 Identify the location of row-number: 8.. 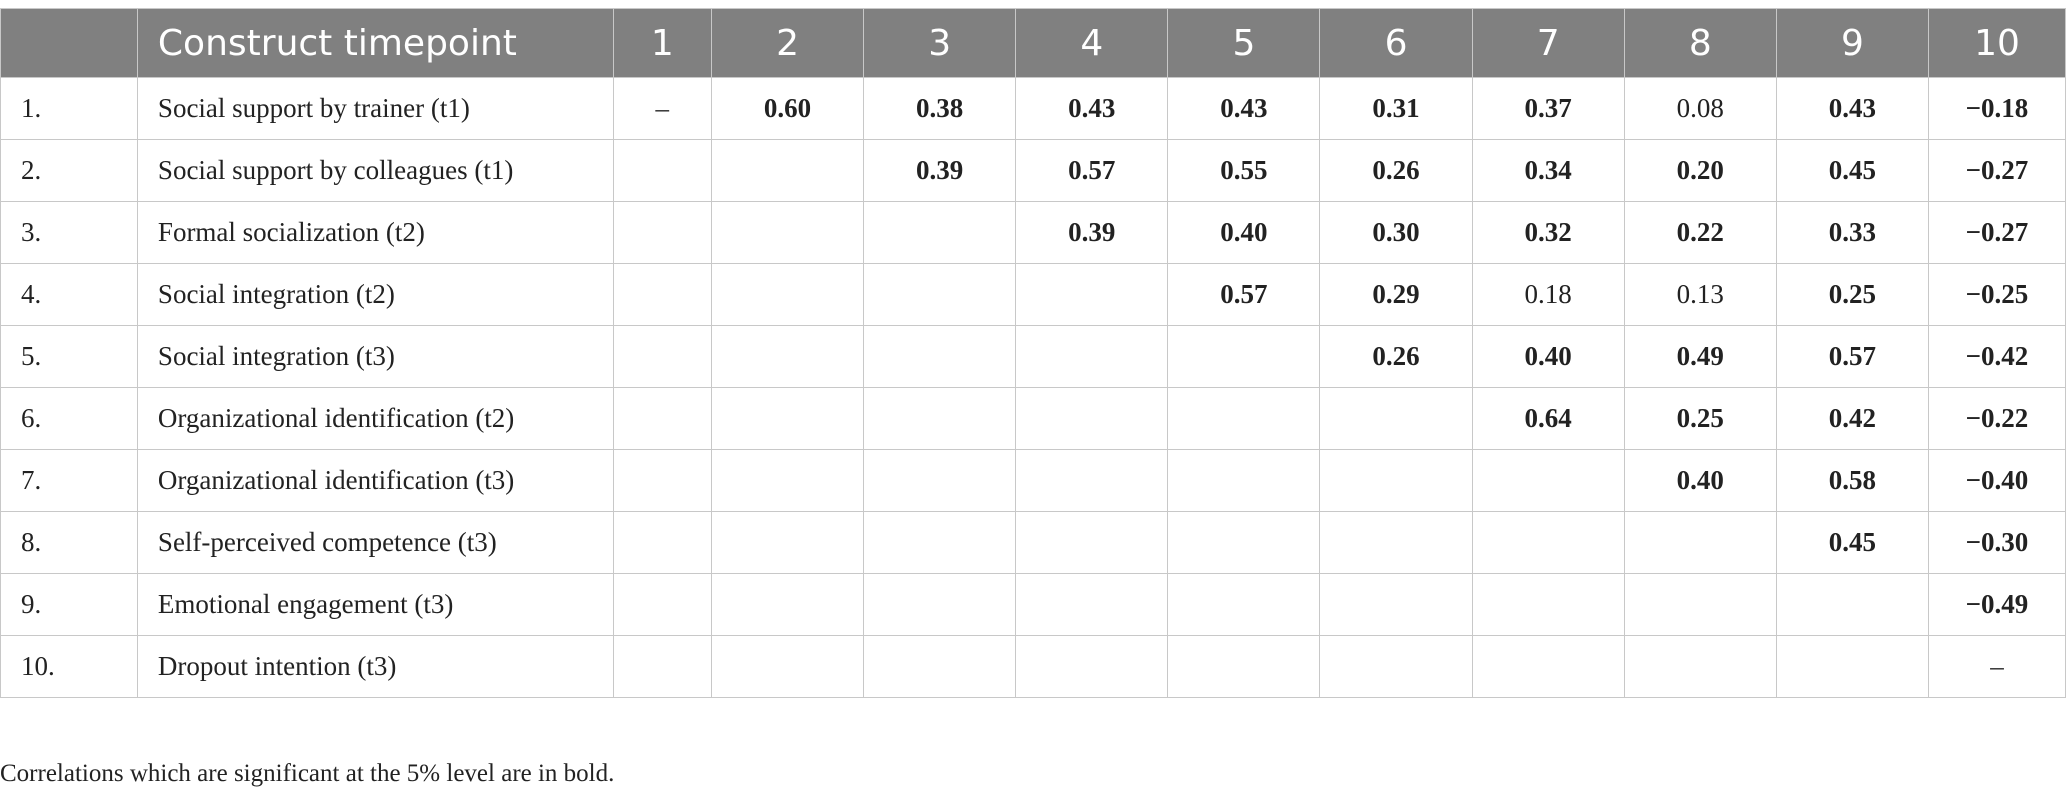
(69, 542).